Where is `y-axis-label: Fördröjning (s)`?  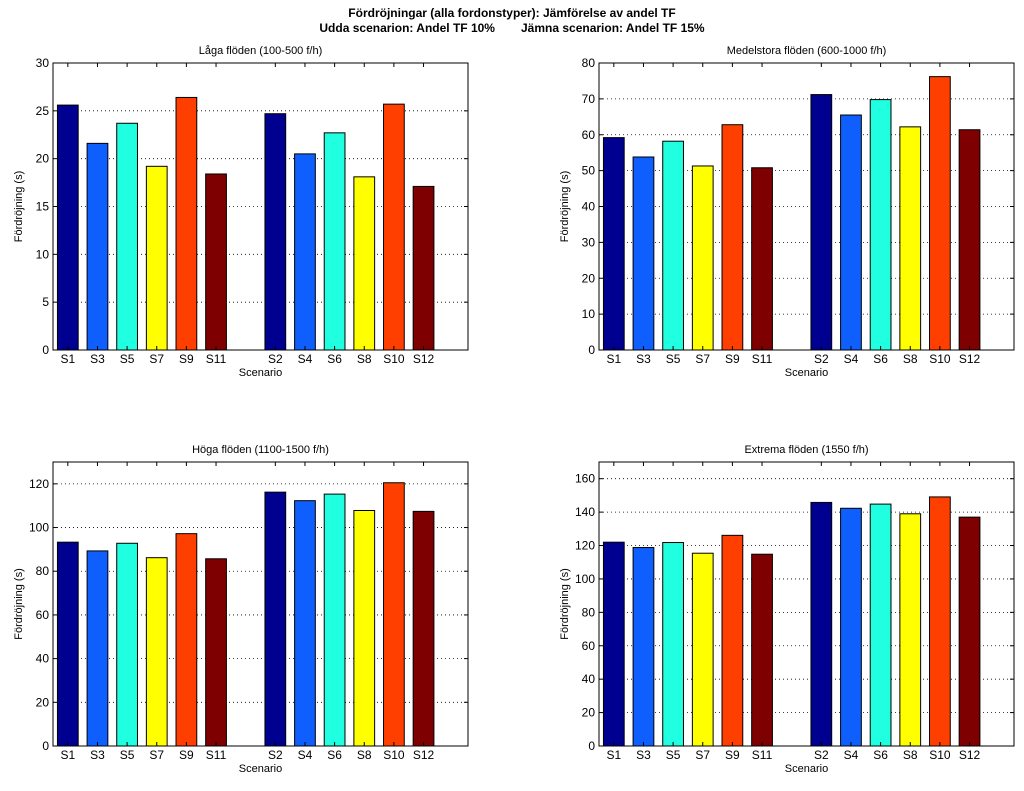 y-axis-label: Fördröjning (s) is located at coordinates (565, 604).